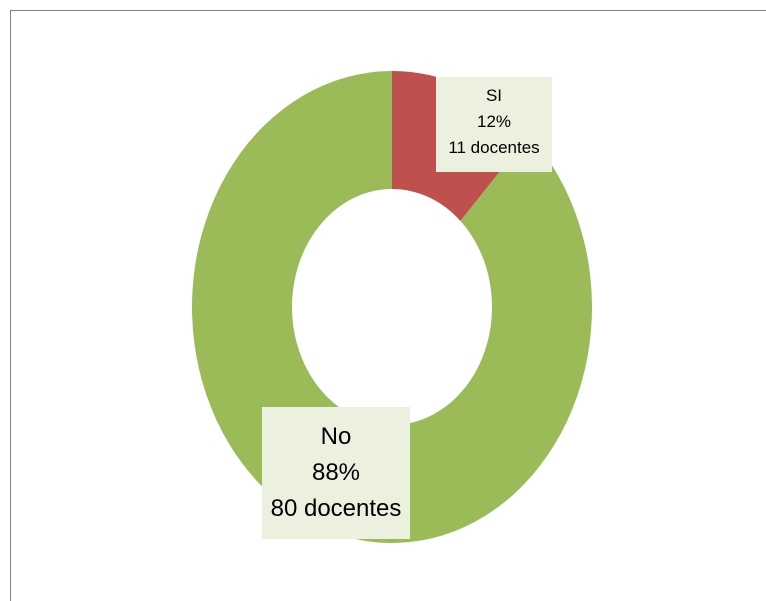 The height and width of the screenshot is (601, 766). What do you see at coordinates (336, 437) in the screenshot?
I see `slice-name-no: No` at bounding box center [336, 437].